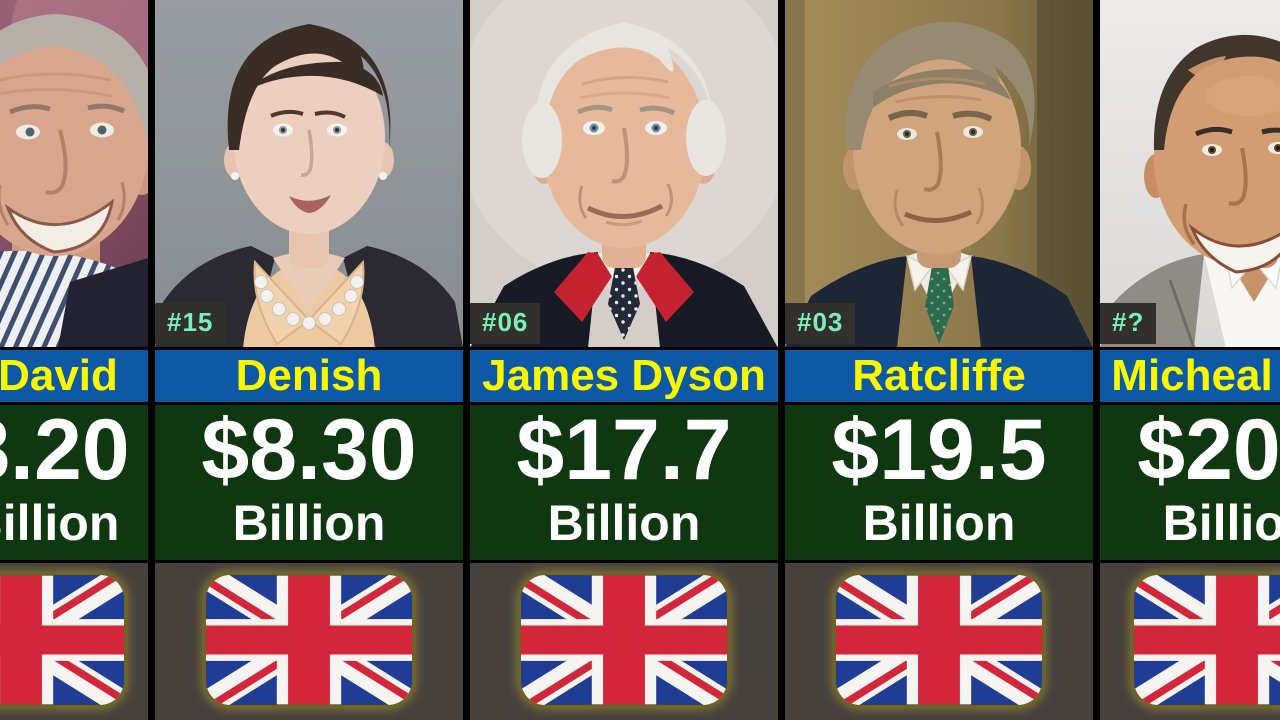 This screenshot has width=1280, height=720. Describe the element at coordinates (65, 449) in the screenshot. I see `net-worth-amount: $8.20` at that location.